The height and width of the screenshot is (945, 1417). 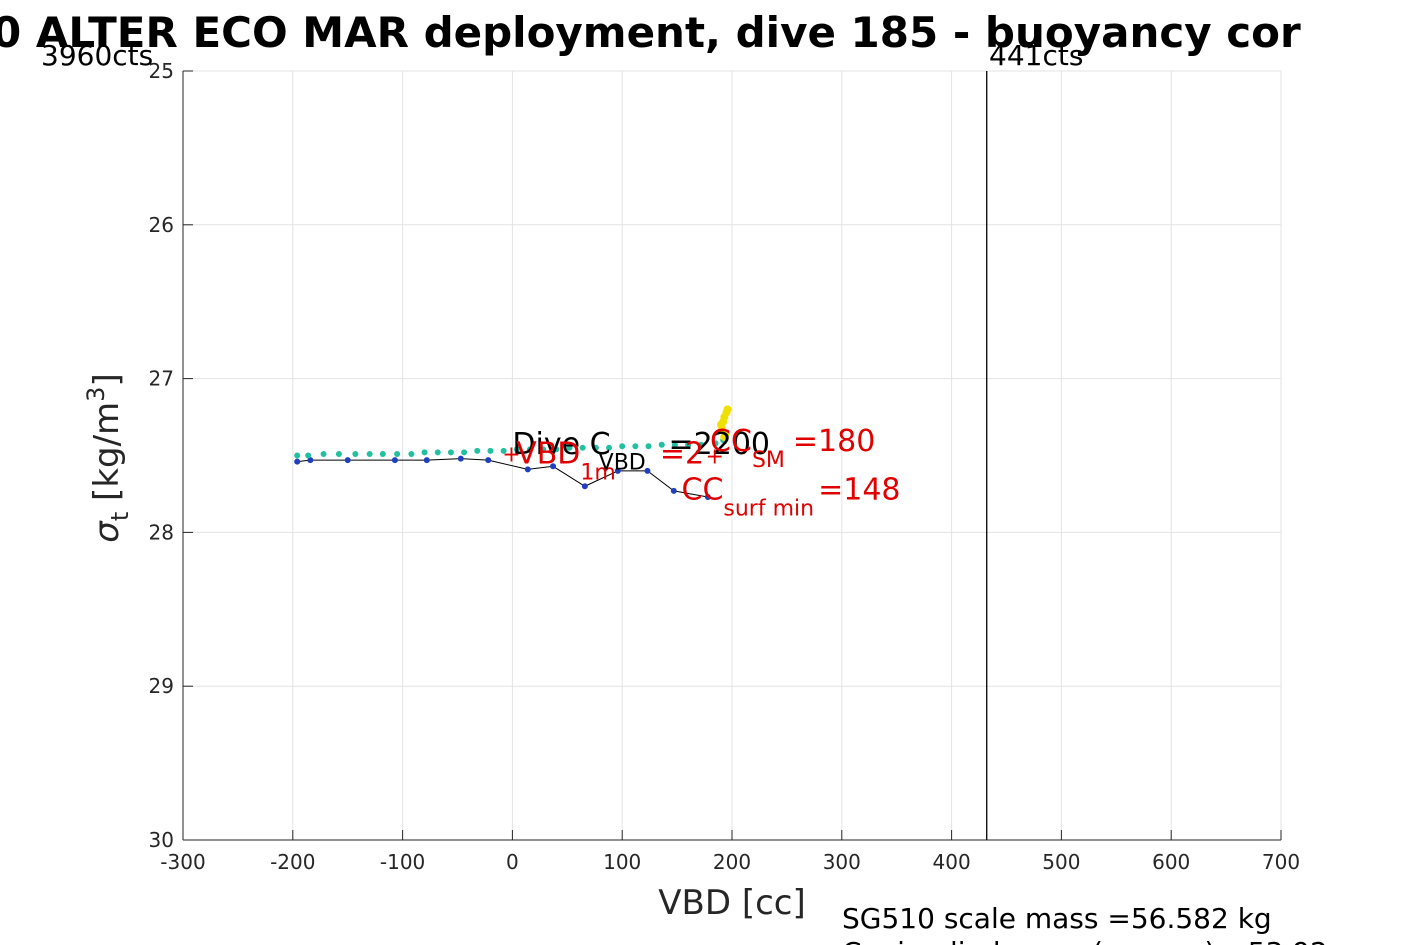 I want to click on annotation-cc-sm: CCSM =180, so click(x=792, y=448).